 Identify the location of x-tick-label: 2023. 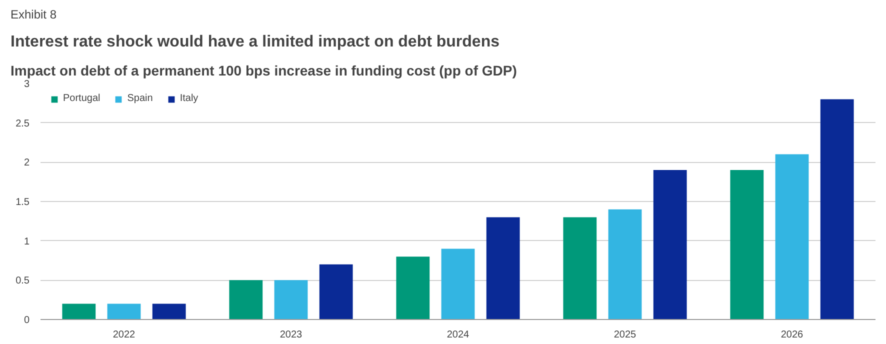
(291, 335).